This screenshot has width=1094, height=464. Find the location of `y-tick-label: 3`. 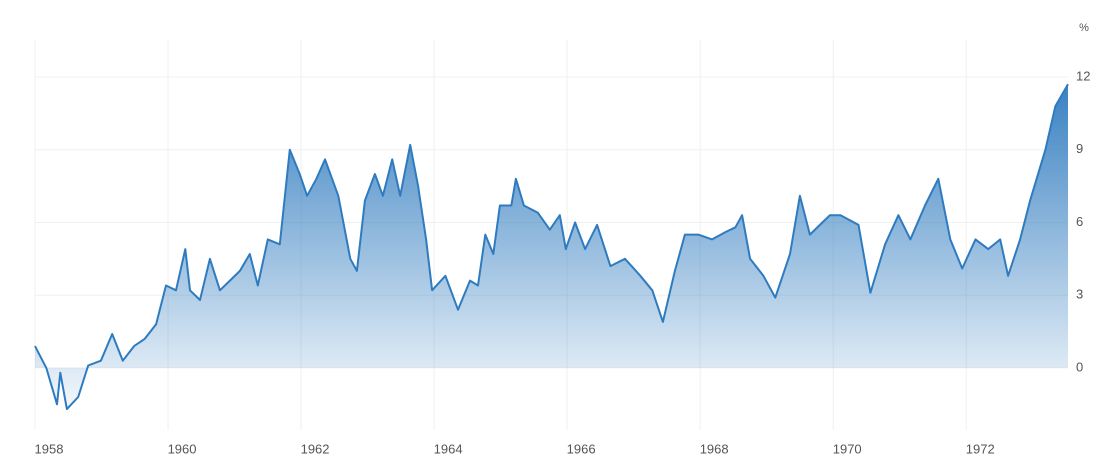

y-tick-label: 3 is located at coordinates (1079, 294).